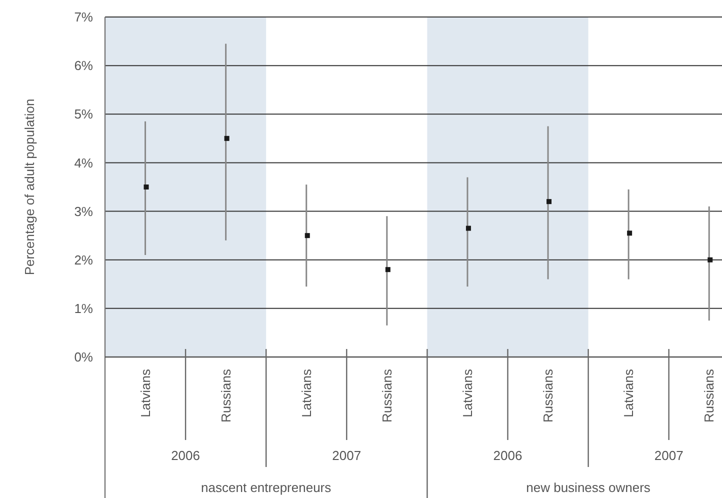  I want to click on y-tick-label: 5%, so click(84, 114).